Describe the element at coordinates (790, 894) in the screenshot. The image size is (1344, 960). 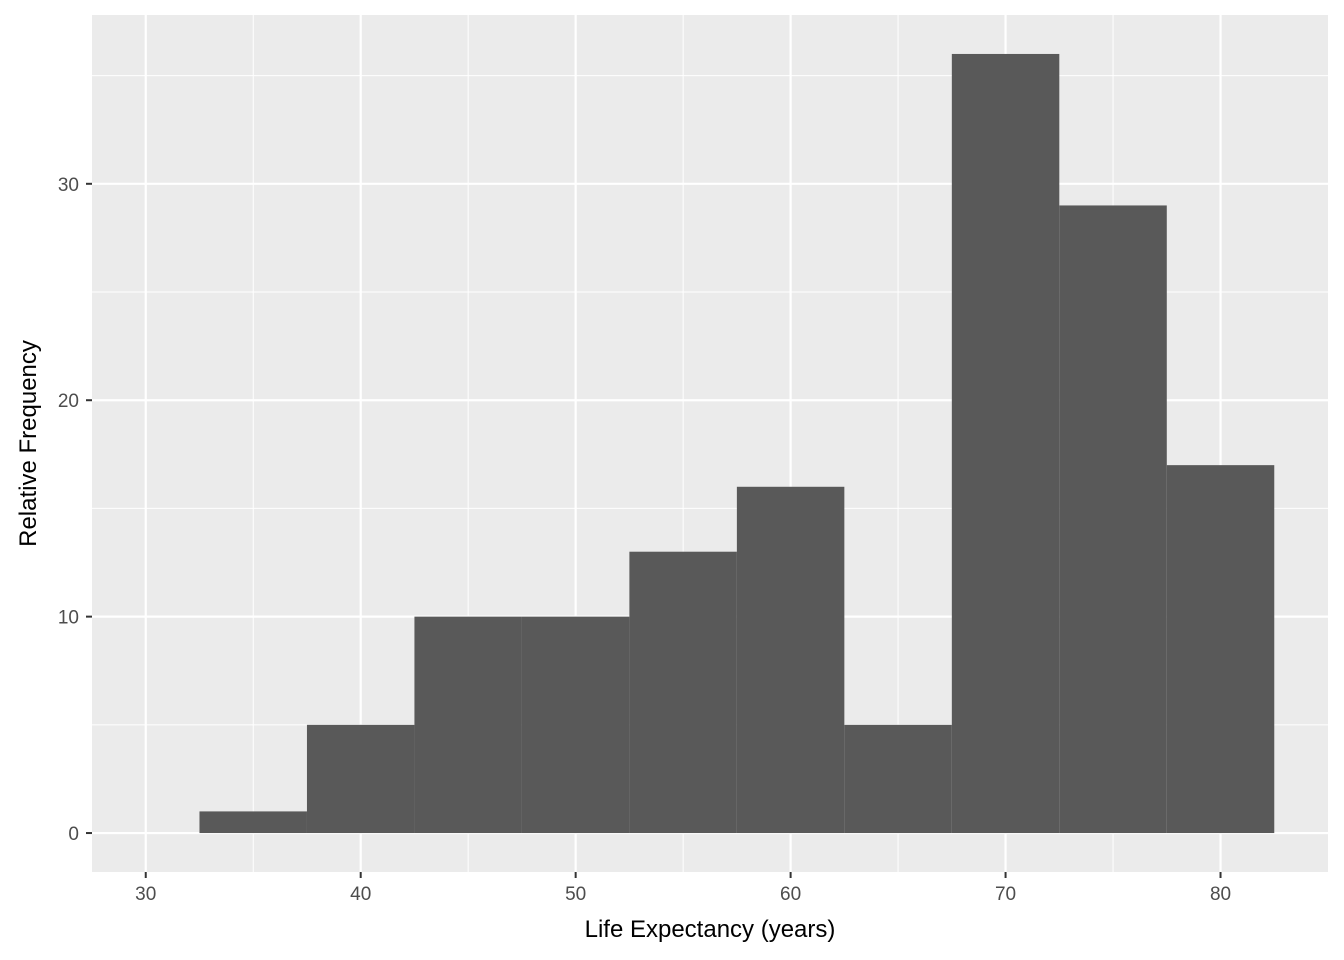
I see `x-tick-label: 60` at that location.